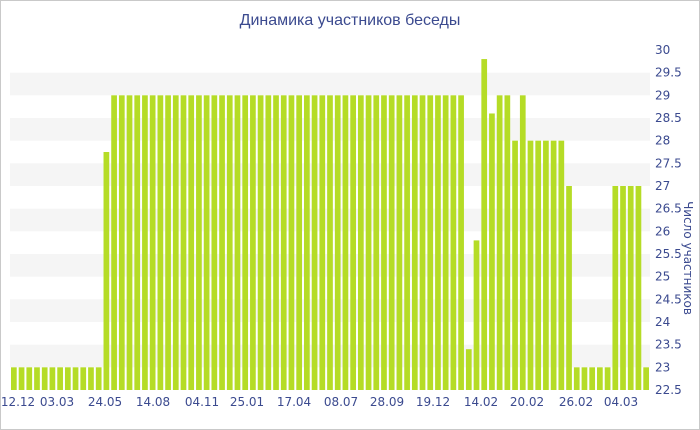  Describe the element at coordinates (688, 258) in the screenshot. I see `y-axis-label: Число участников` at that location.